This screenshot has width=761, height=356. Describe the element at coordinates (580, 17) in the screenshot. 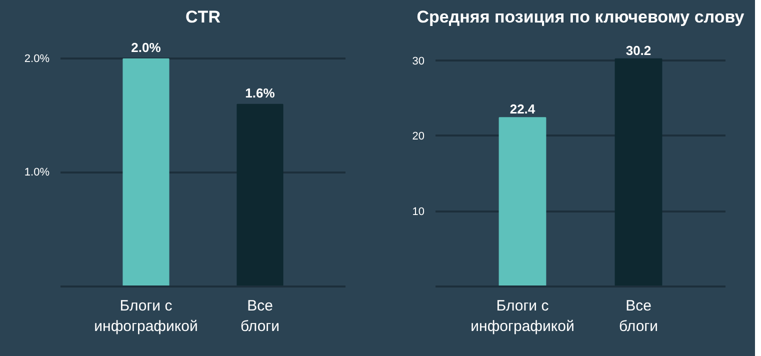

I see `chart-title: Средняя позиция по ключевому слову` at that location.